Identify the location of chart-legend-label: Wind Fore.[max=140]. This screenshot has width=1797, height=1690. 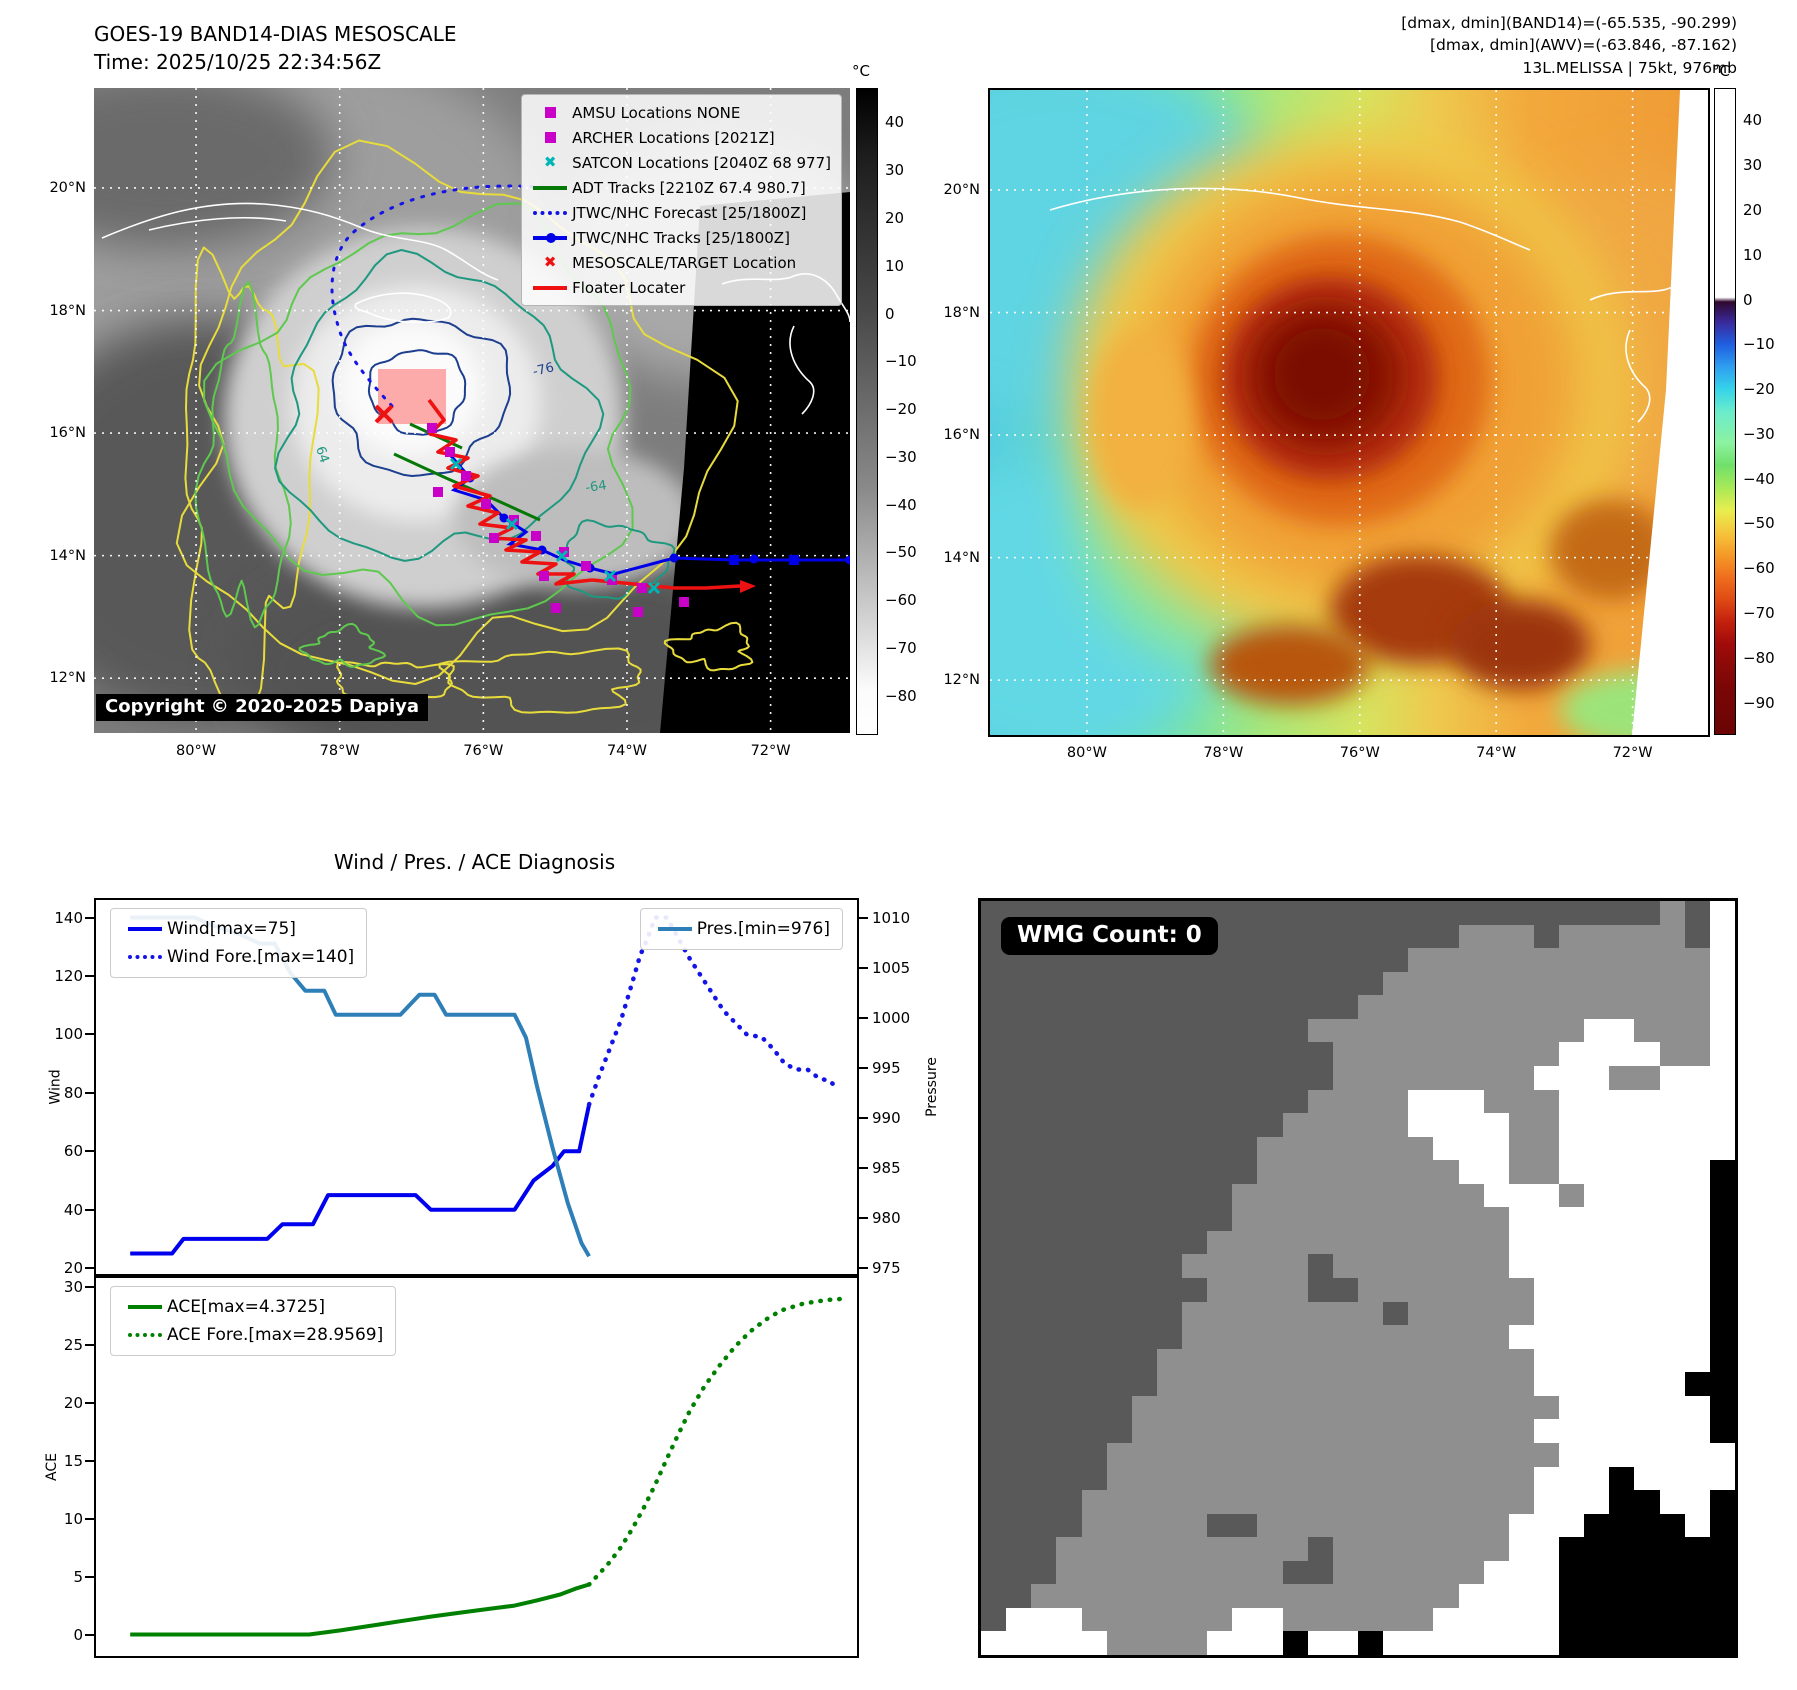
(261, 957).